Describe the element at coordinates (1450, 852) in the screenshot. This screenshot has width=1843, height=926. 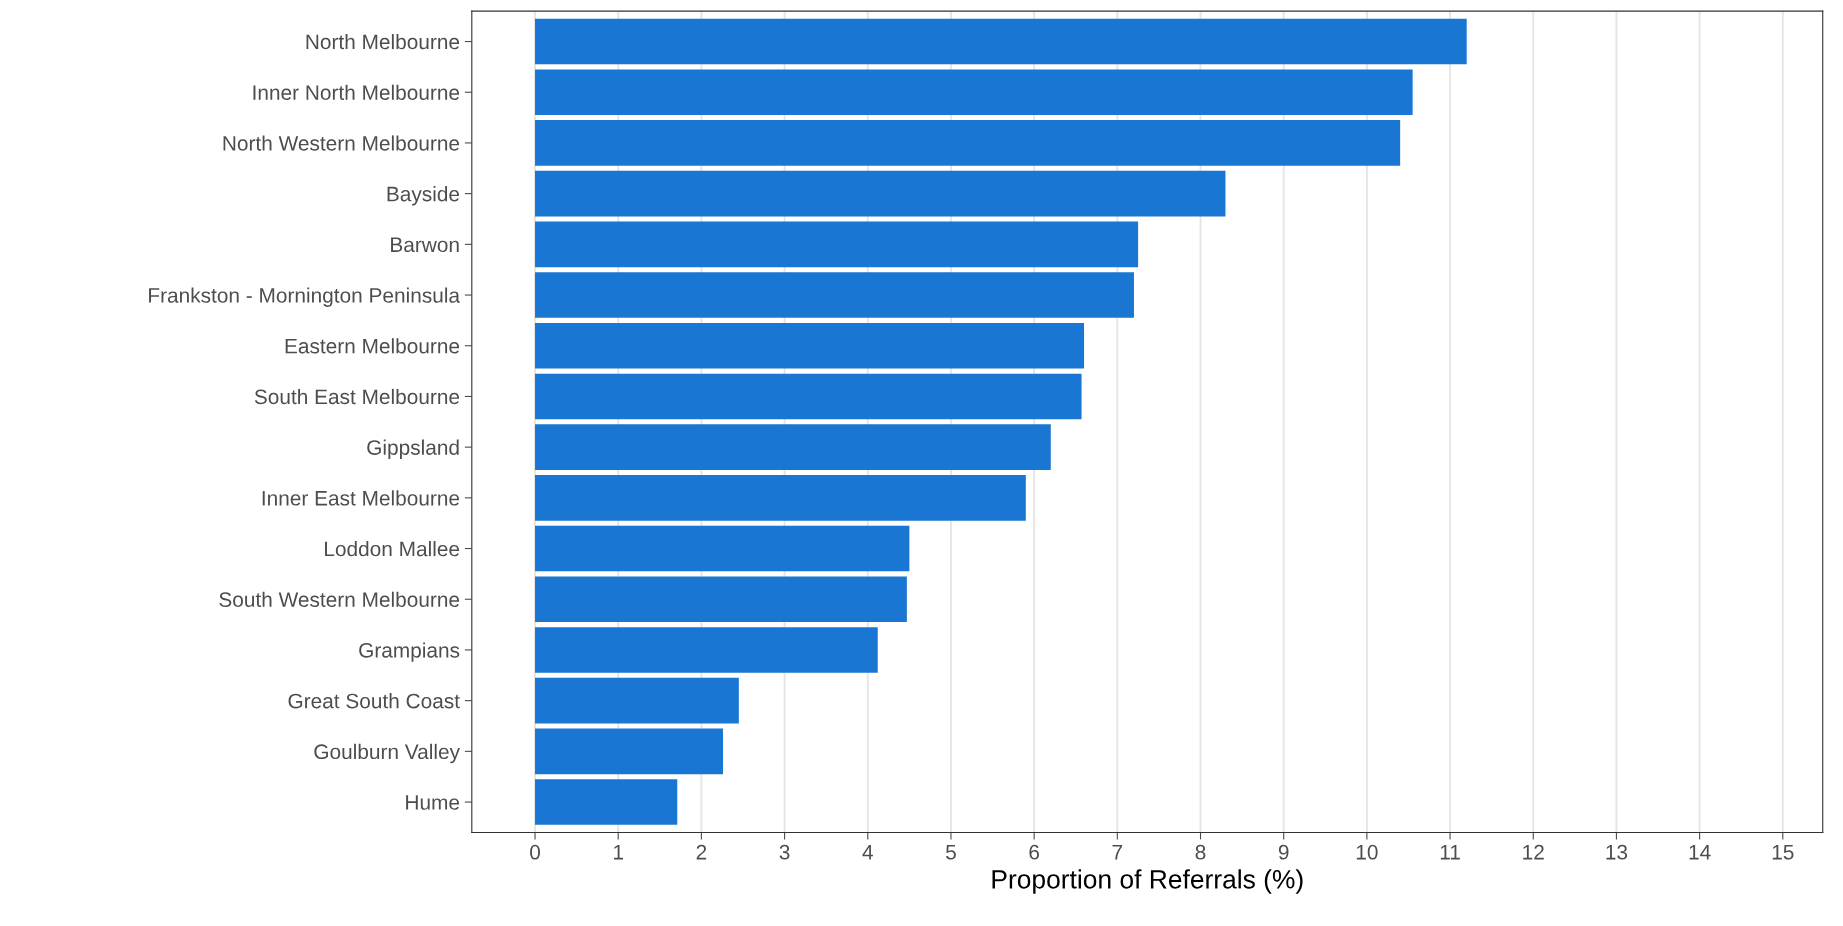
I see `x-tick-label: 11` at that location.